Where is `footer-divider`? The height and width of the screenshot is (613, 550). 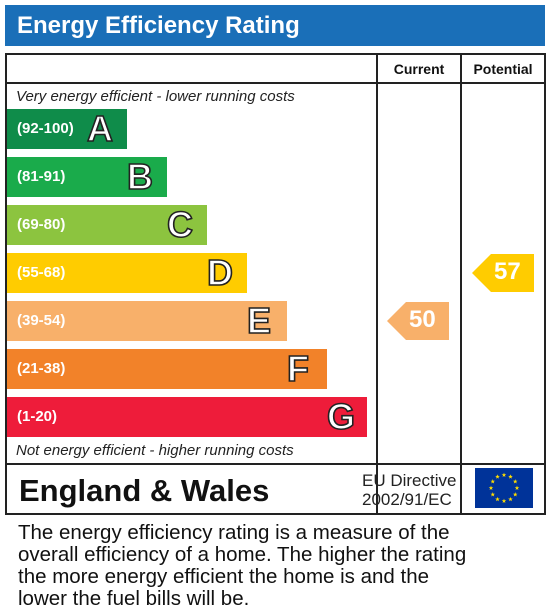 footer-divider is located at coordinates (275, 464).